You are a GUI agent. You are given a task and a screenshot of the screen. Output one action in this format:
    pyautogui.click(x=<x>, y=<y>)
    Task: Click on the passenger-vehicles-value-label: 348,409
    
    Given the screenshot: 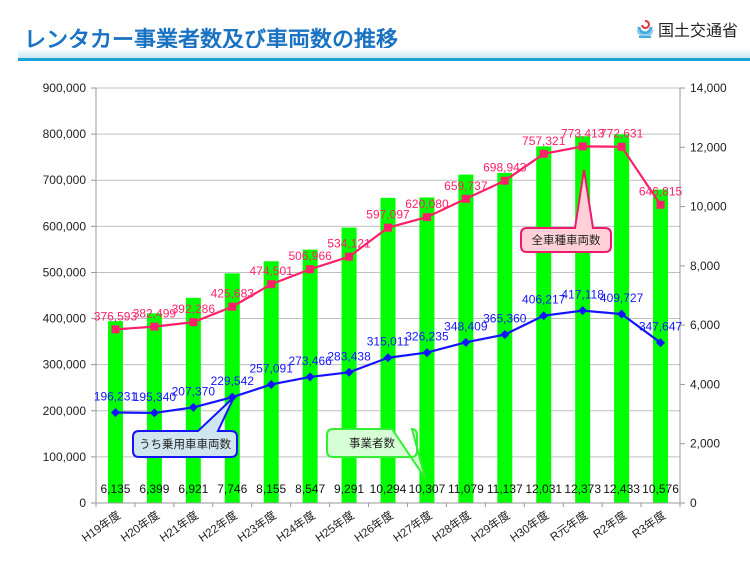 What is the action you would take?
    pyautogui.click(x=466, y=326)
    